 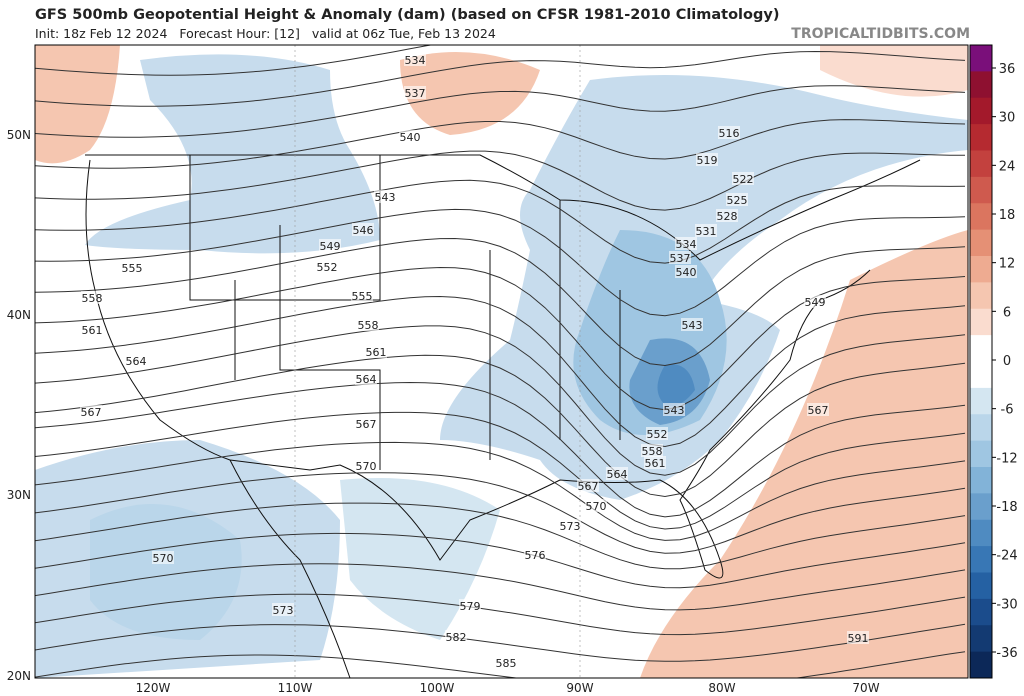 What do you see at coordinates (707, 160) in the screenshot?
I see `contour-label: 519` at bounding box center [707, 160].